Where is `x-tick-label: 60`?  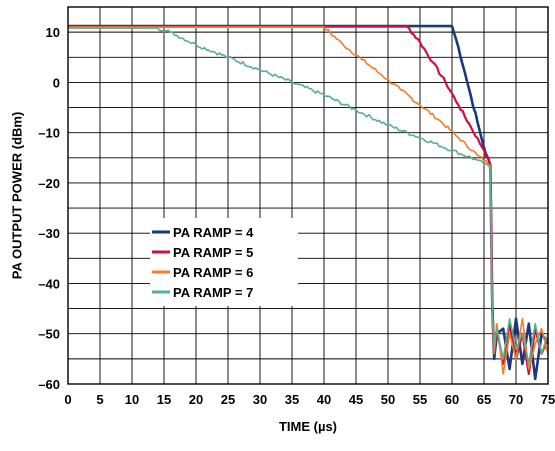
x-tick-label: 60 is located at coordinates (452, 399).